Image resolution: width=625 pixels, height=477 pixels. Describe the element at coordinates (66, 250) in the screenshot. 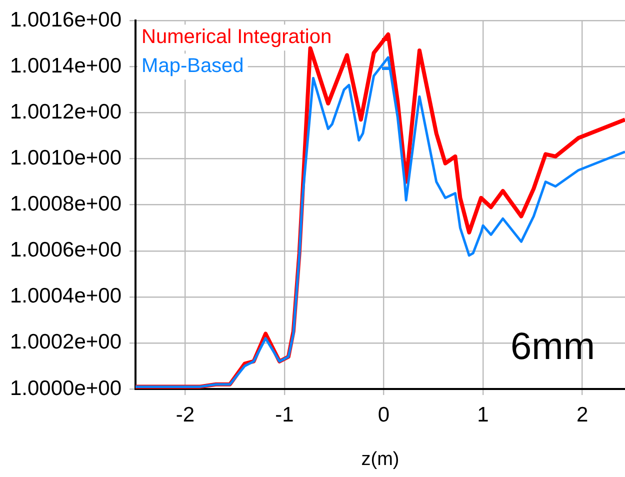

I see `y-tick-label: 1.0006e+00` at that location.